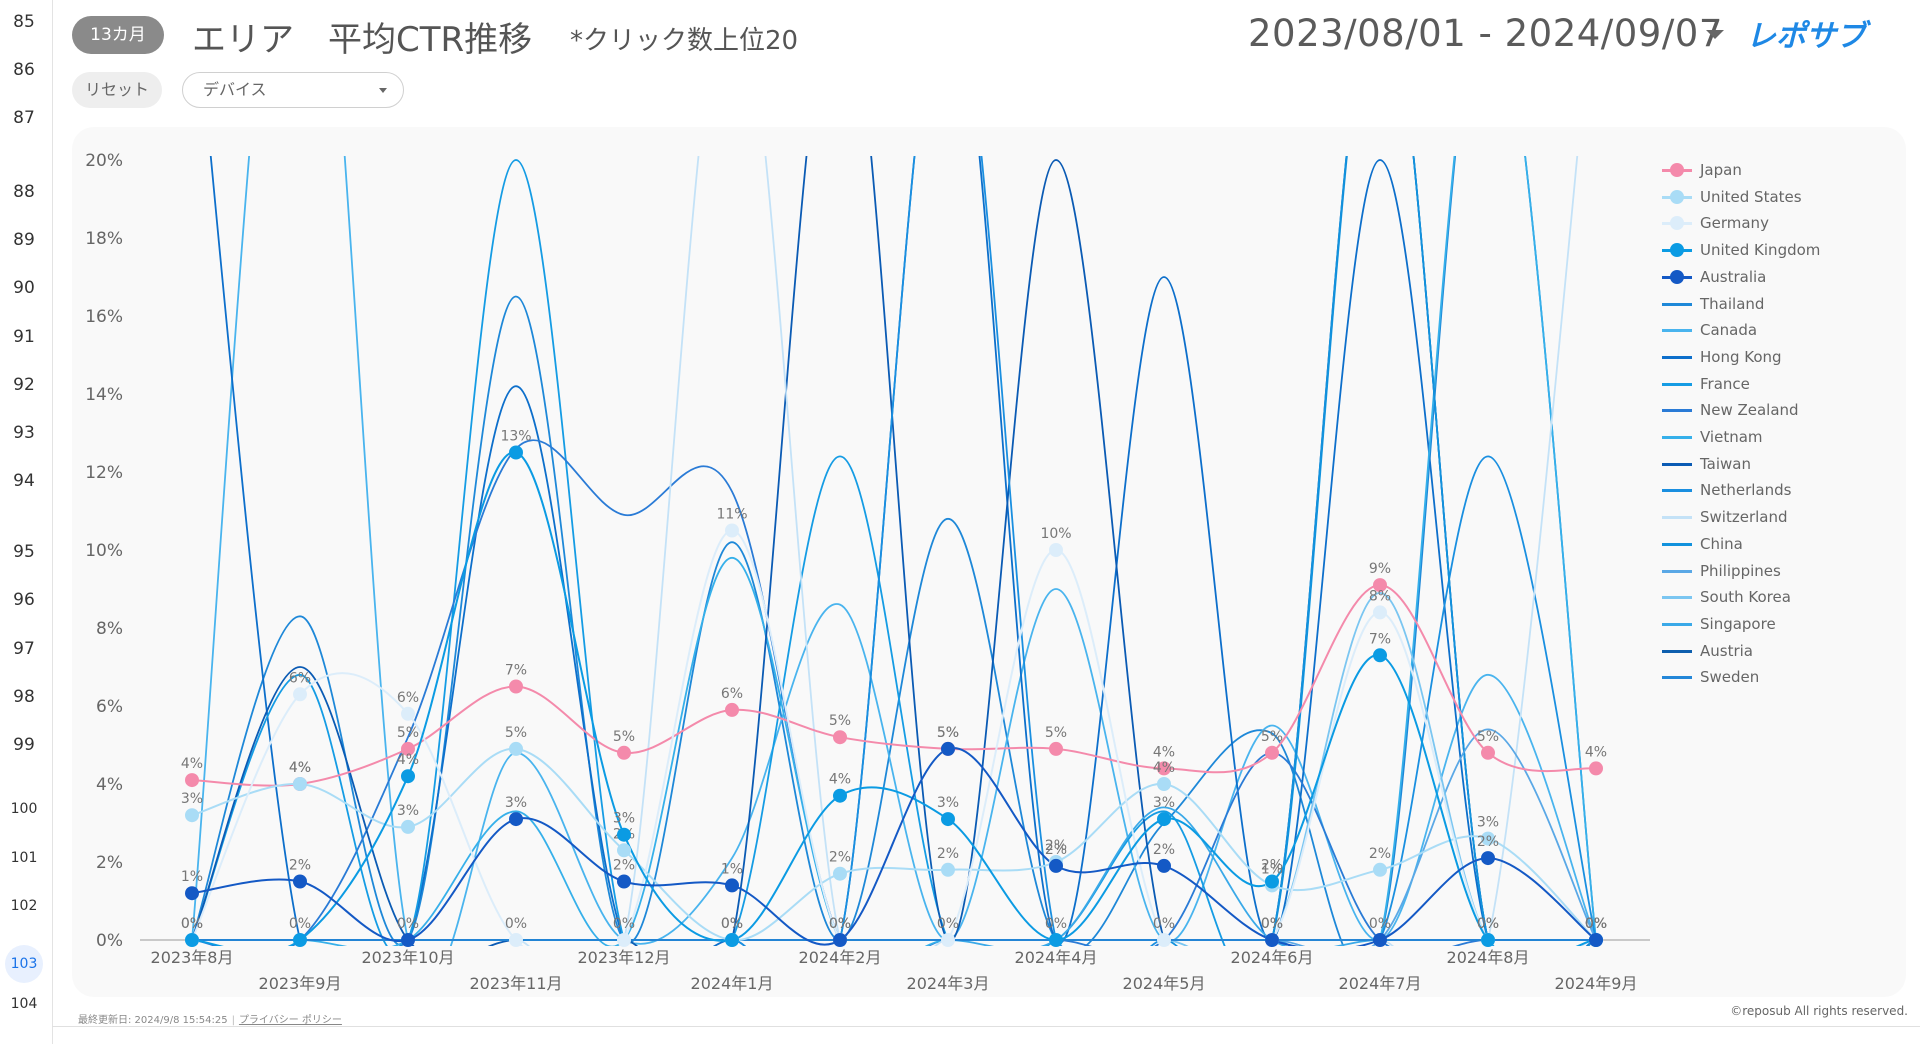 This screenshot has width=1920, height=1044. I want to click on row-number: 88, so click(24, 192).